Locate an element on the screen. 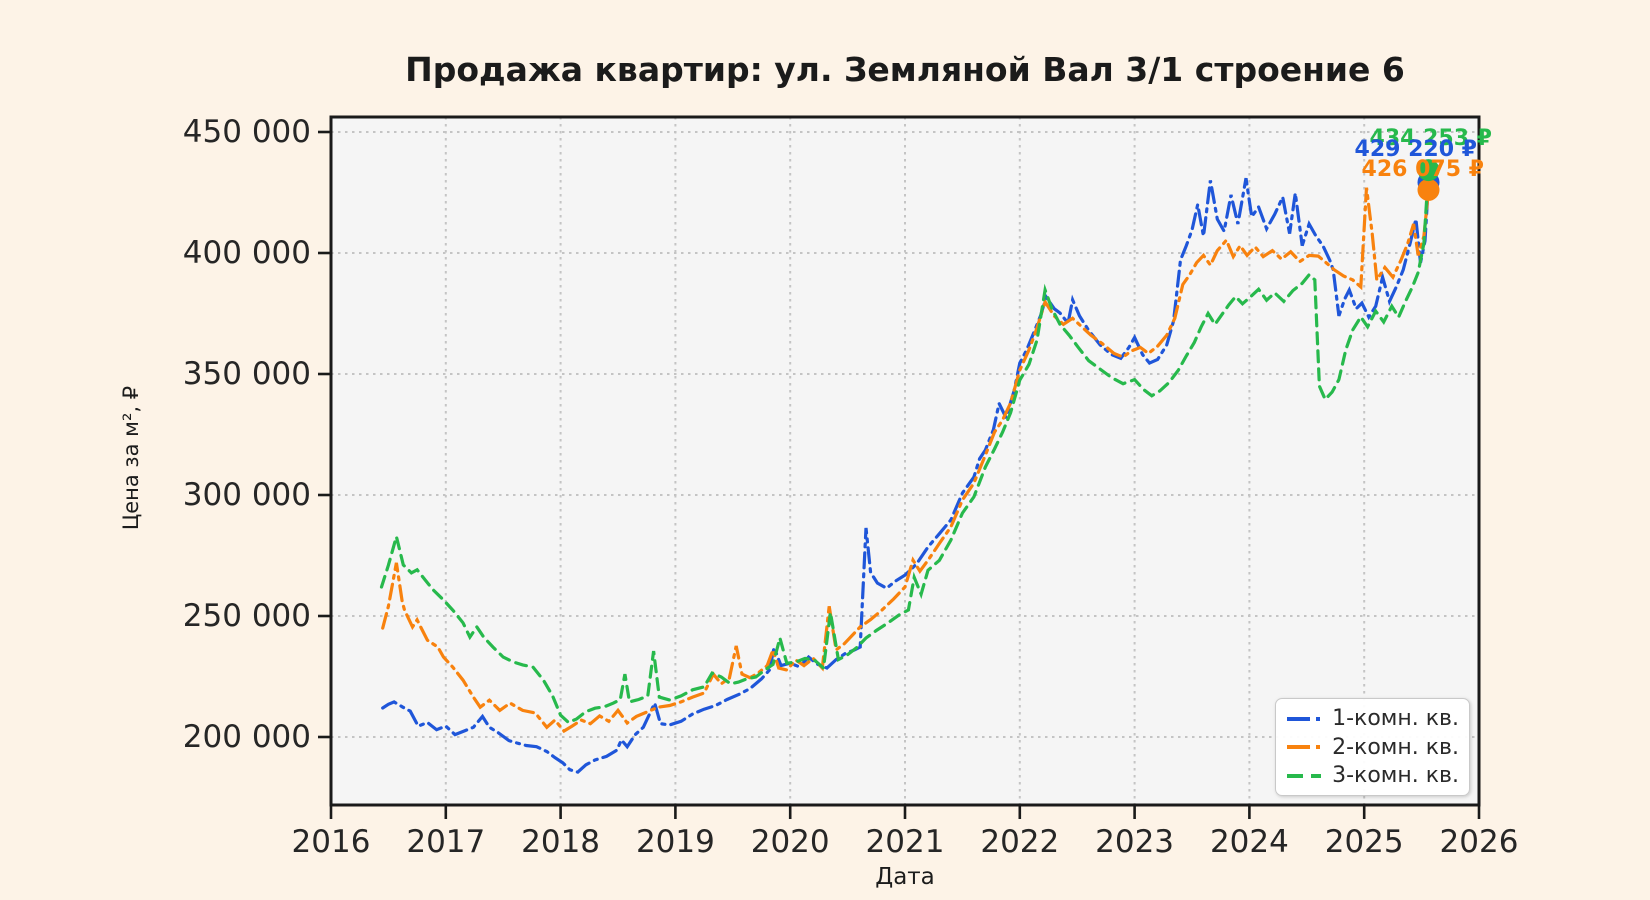  legend-item-3-room: 3-комн. кв. is located at coordinates (1372, 775).